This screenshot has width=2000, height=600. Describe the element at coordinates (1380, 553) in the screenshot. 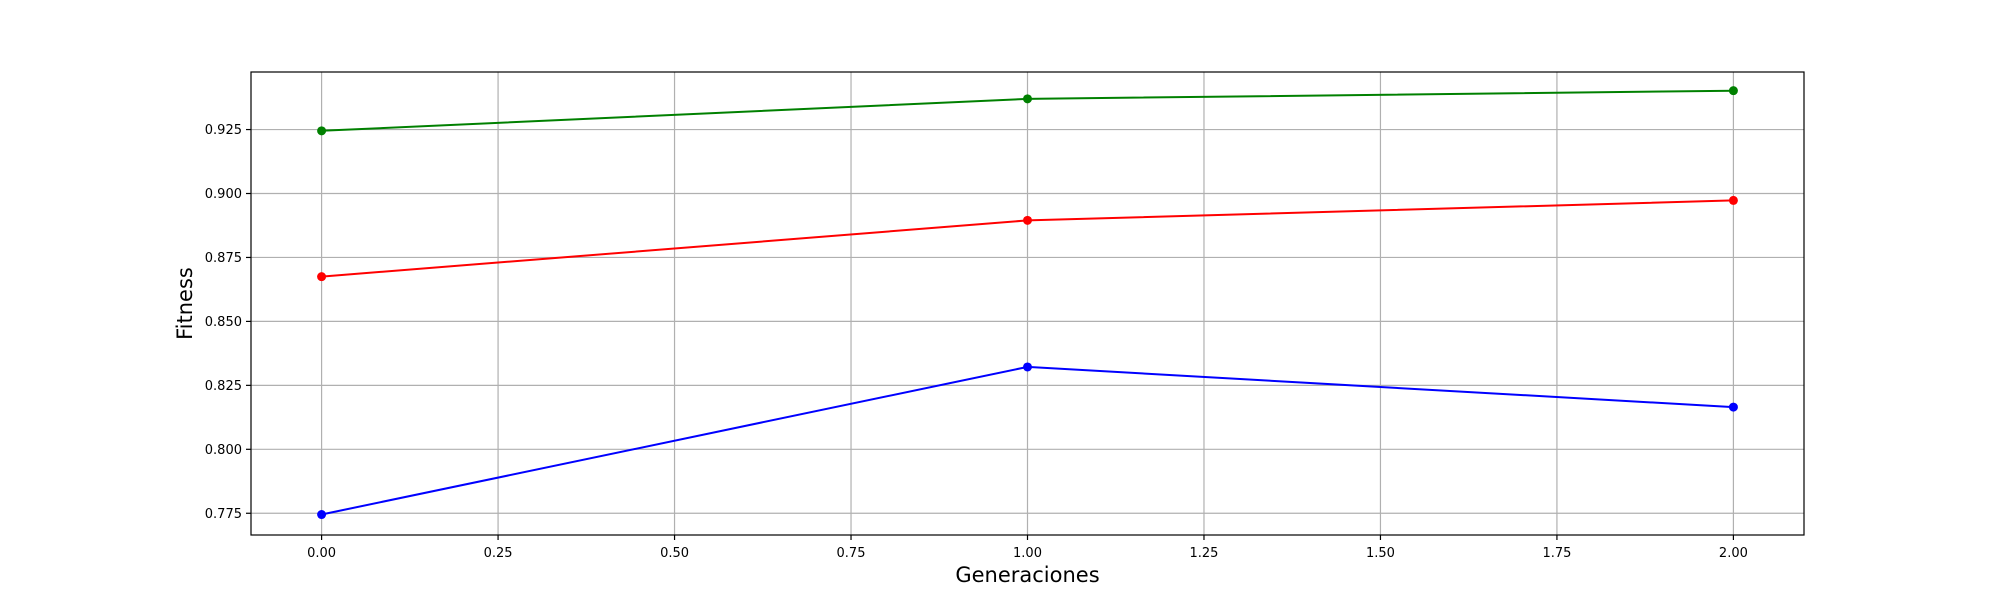

I see `x-tick-label: 1.50` at that location.